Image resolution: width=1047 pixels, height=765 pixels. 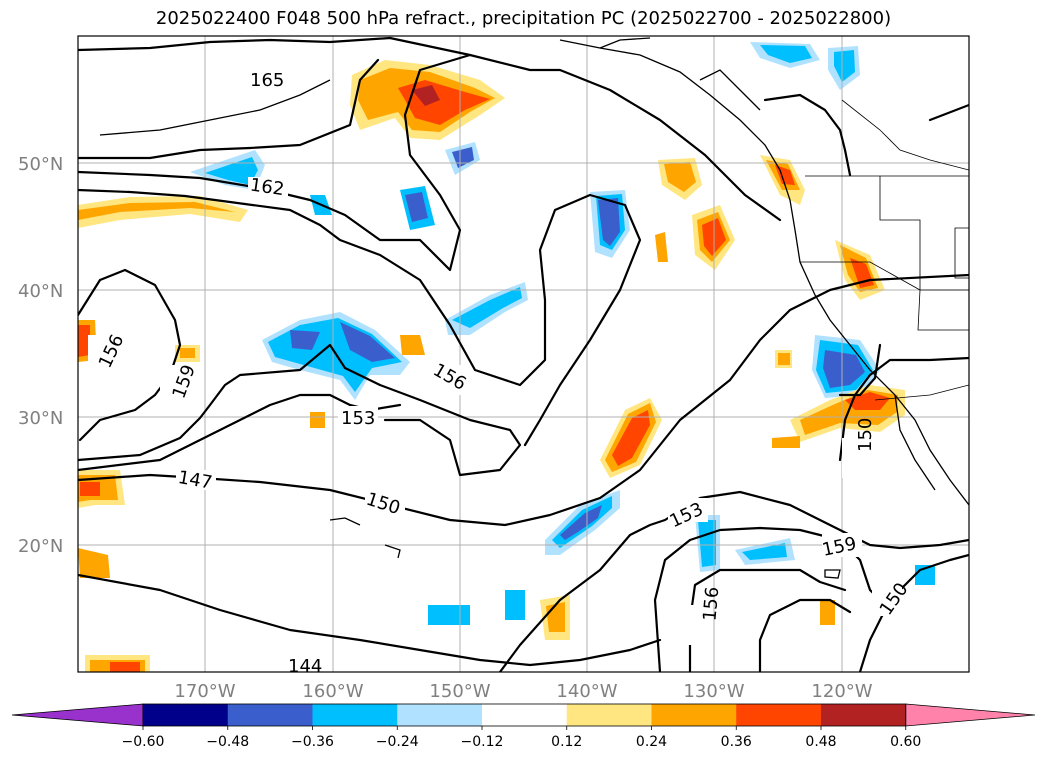 I want to click on colorbar-tick-label: 0.24, so click(x=651, y=742).